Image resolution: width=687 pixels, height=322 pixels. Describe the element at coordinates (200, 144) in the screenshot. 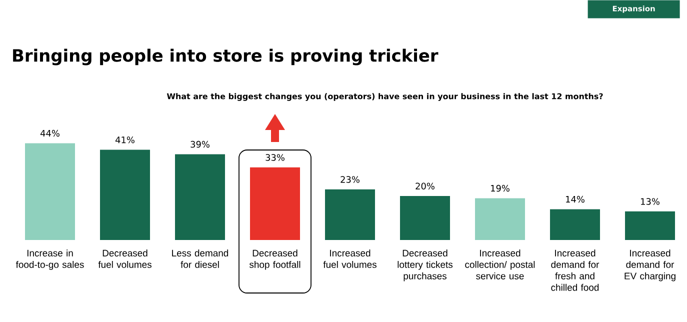

I see `data-label: 39%` at that location.